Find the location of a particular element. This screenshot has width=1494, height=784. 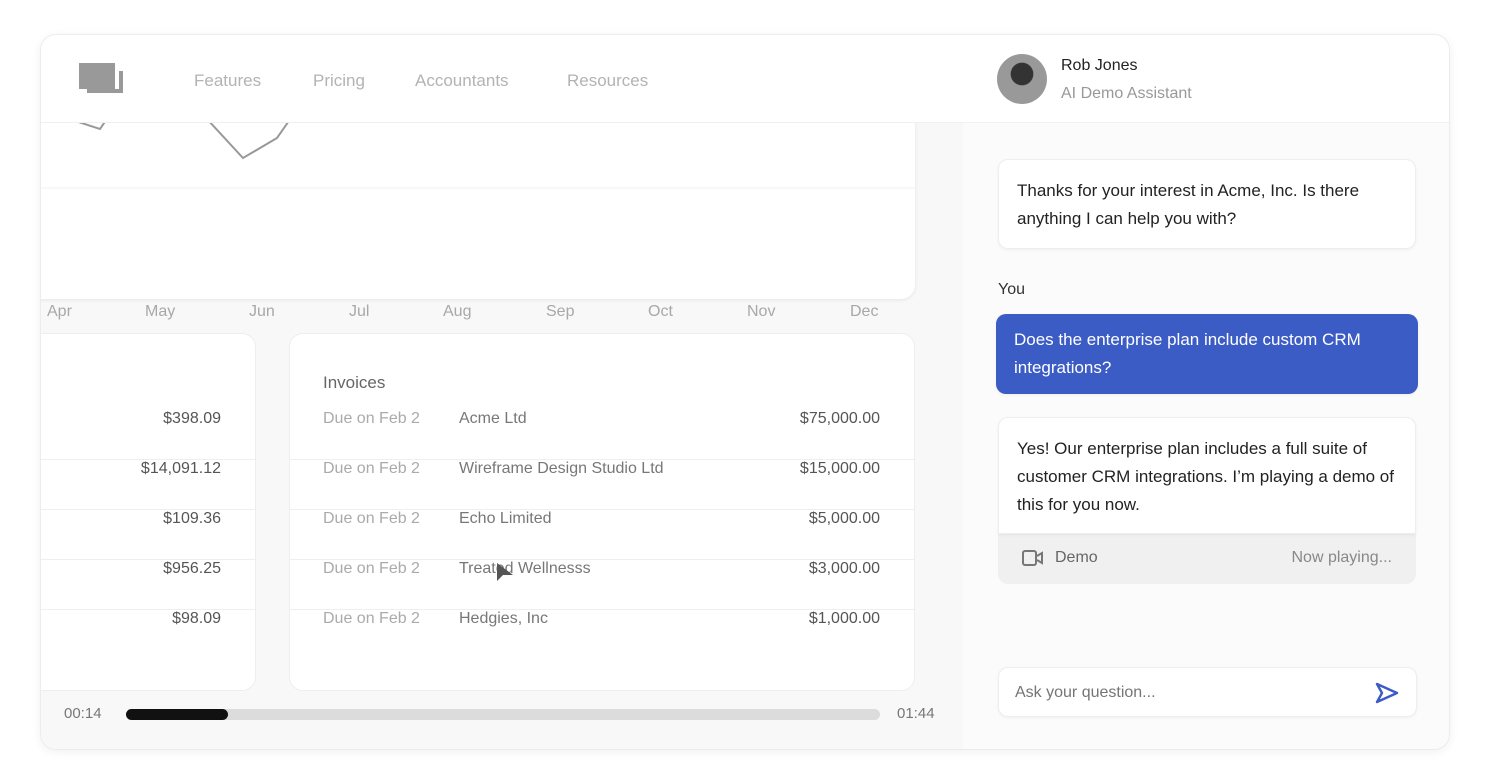

client-name: Acme Ltd is located at coordinates (493, 418).